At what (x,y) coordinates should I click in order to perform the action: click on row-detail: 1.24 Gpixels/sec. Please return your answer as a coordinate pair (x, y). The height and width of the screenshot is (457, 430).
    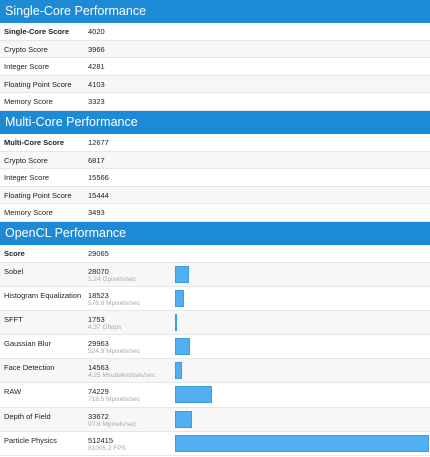
    Looking at the image, I should click on (112, 279).